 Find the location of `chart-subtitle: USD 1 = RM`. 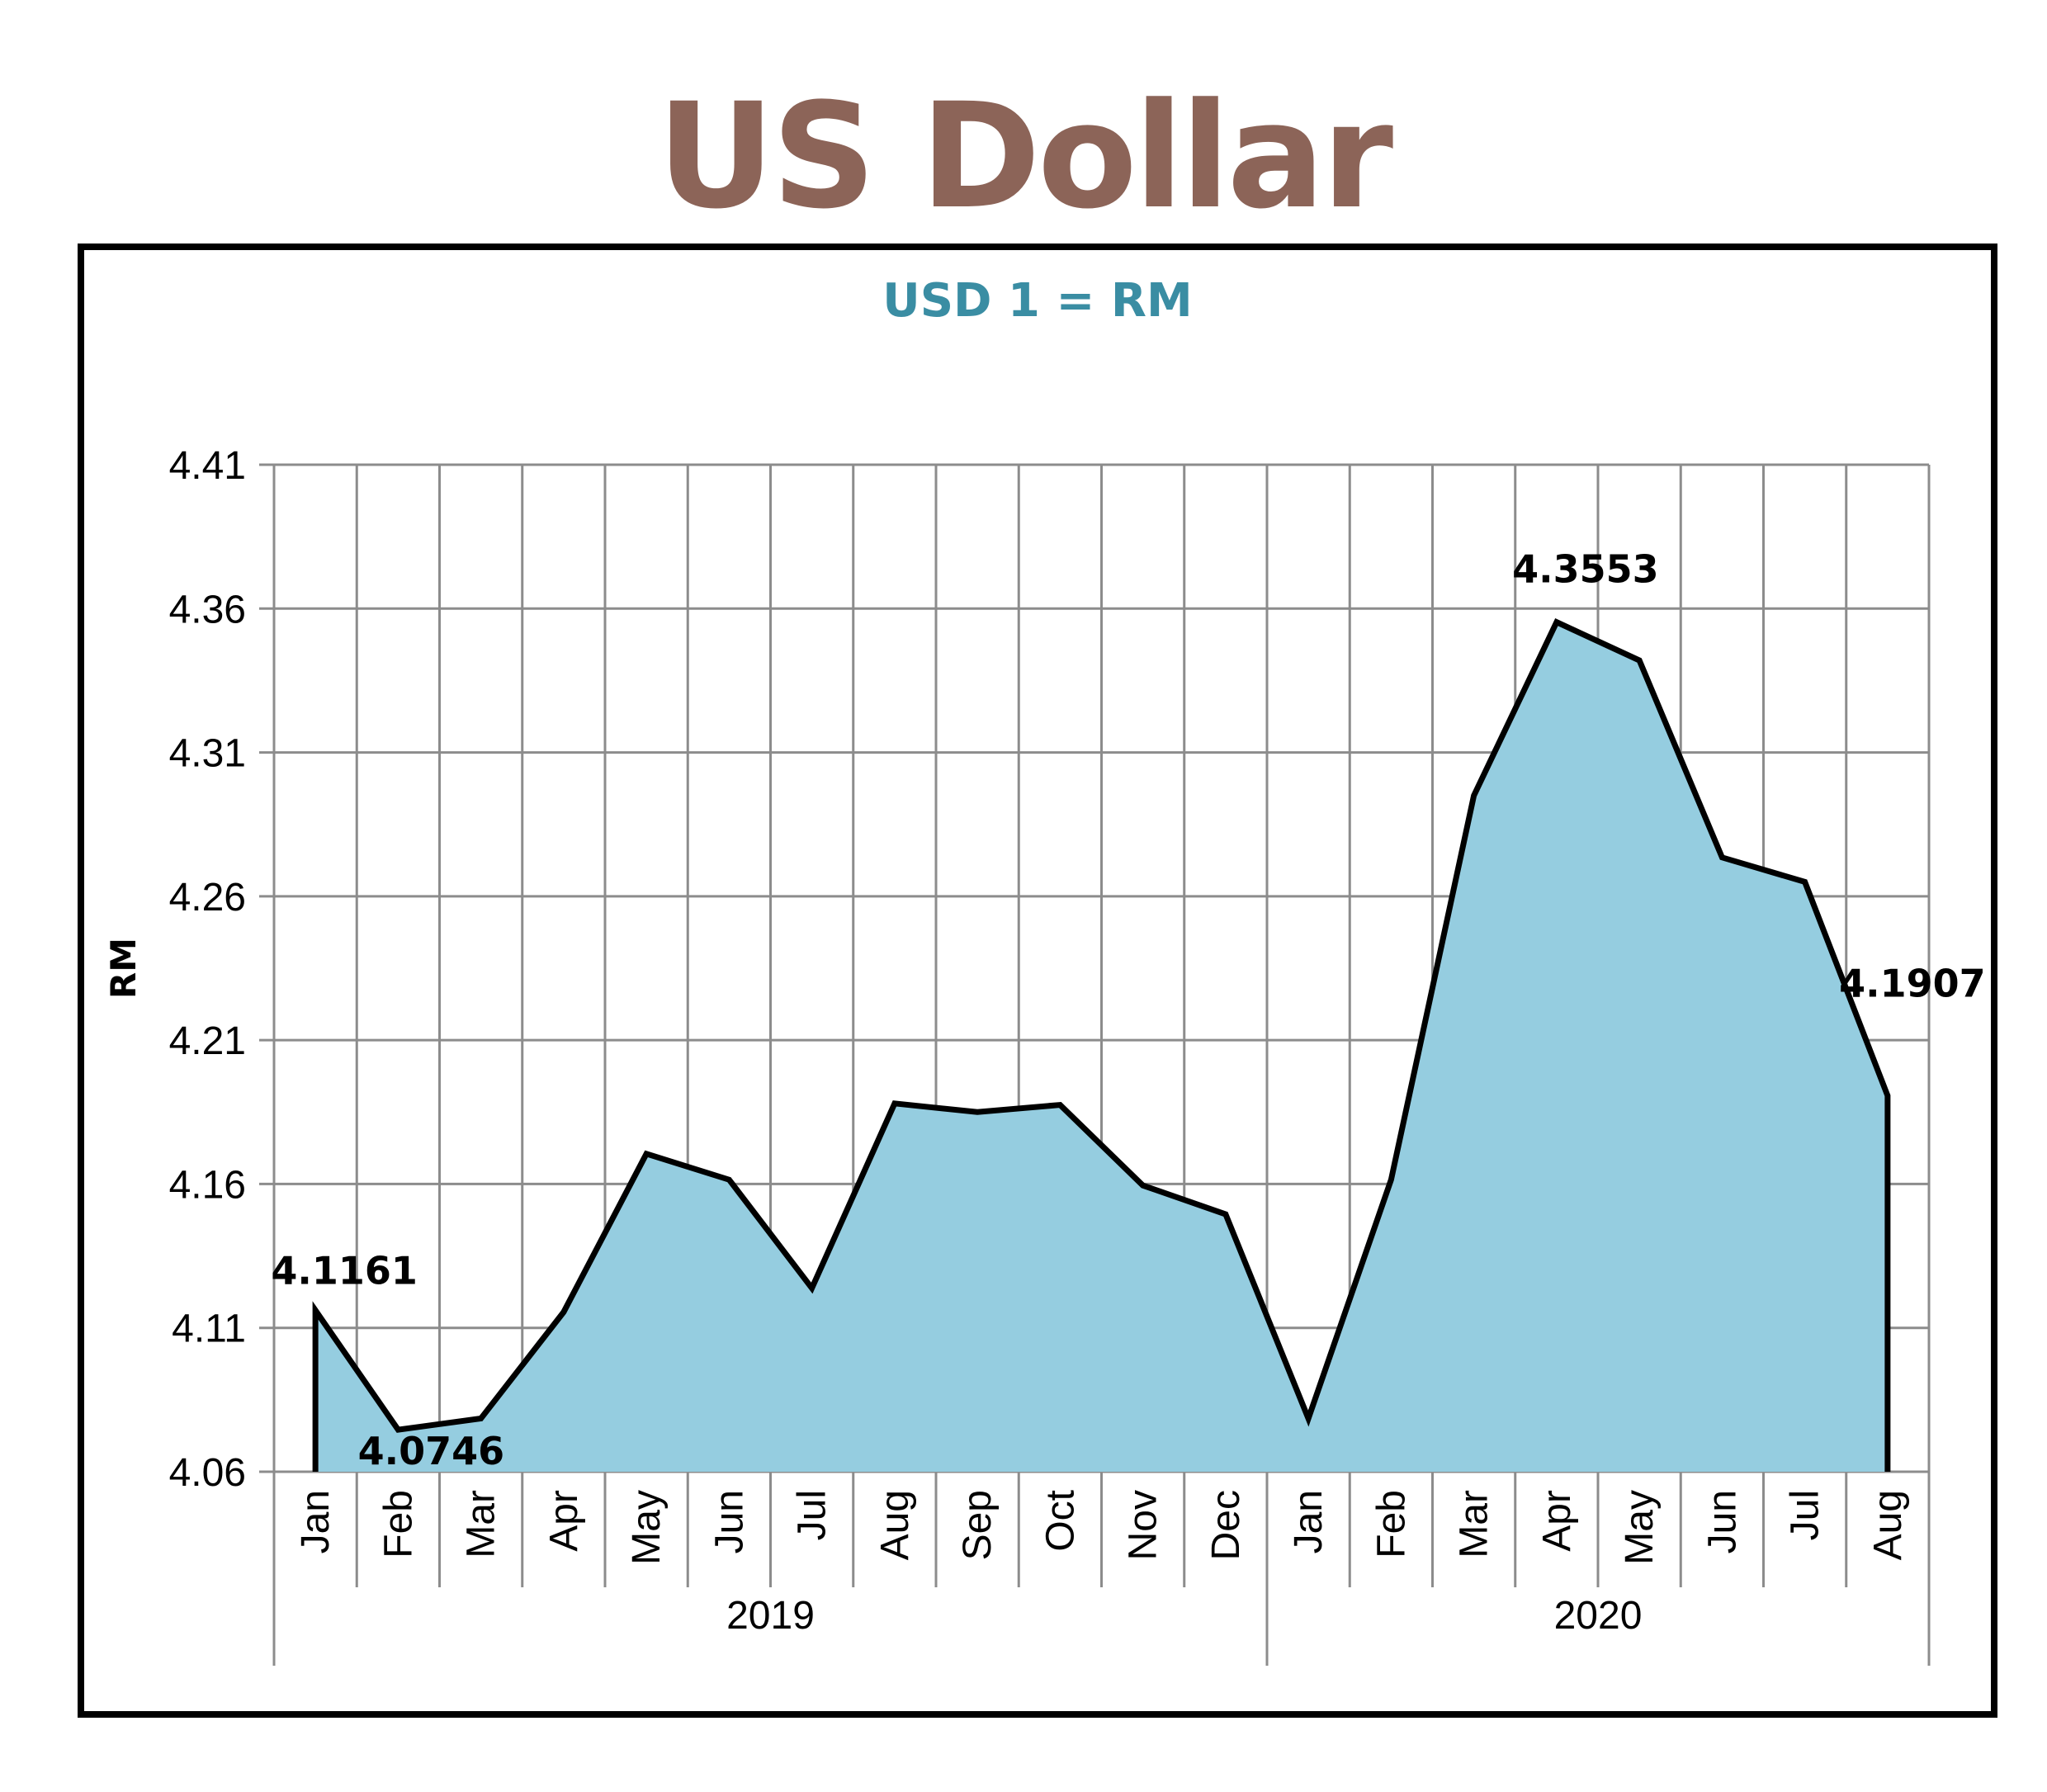

chart-subtitle: USD 1 = RM is located at coordinates (1037, 301).